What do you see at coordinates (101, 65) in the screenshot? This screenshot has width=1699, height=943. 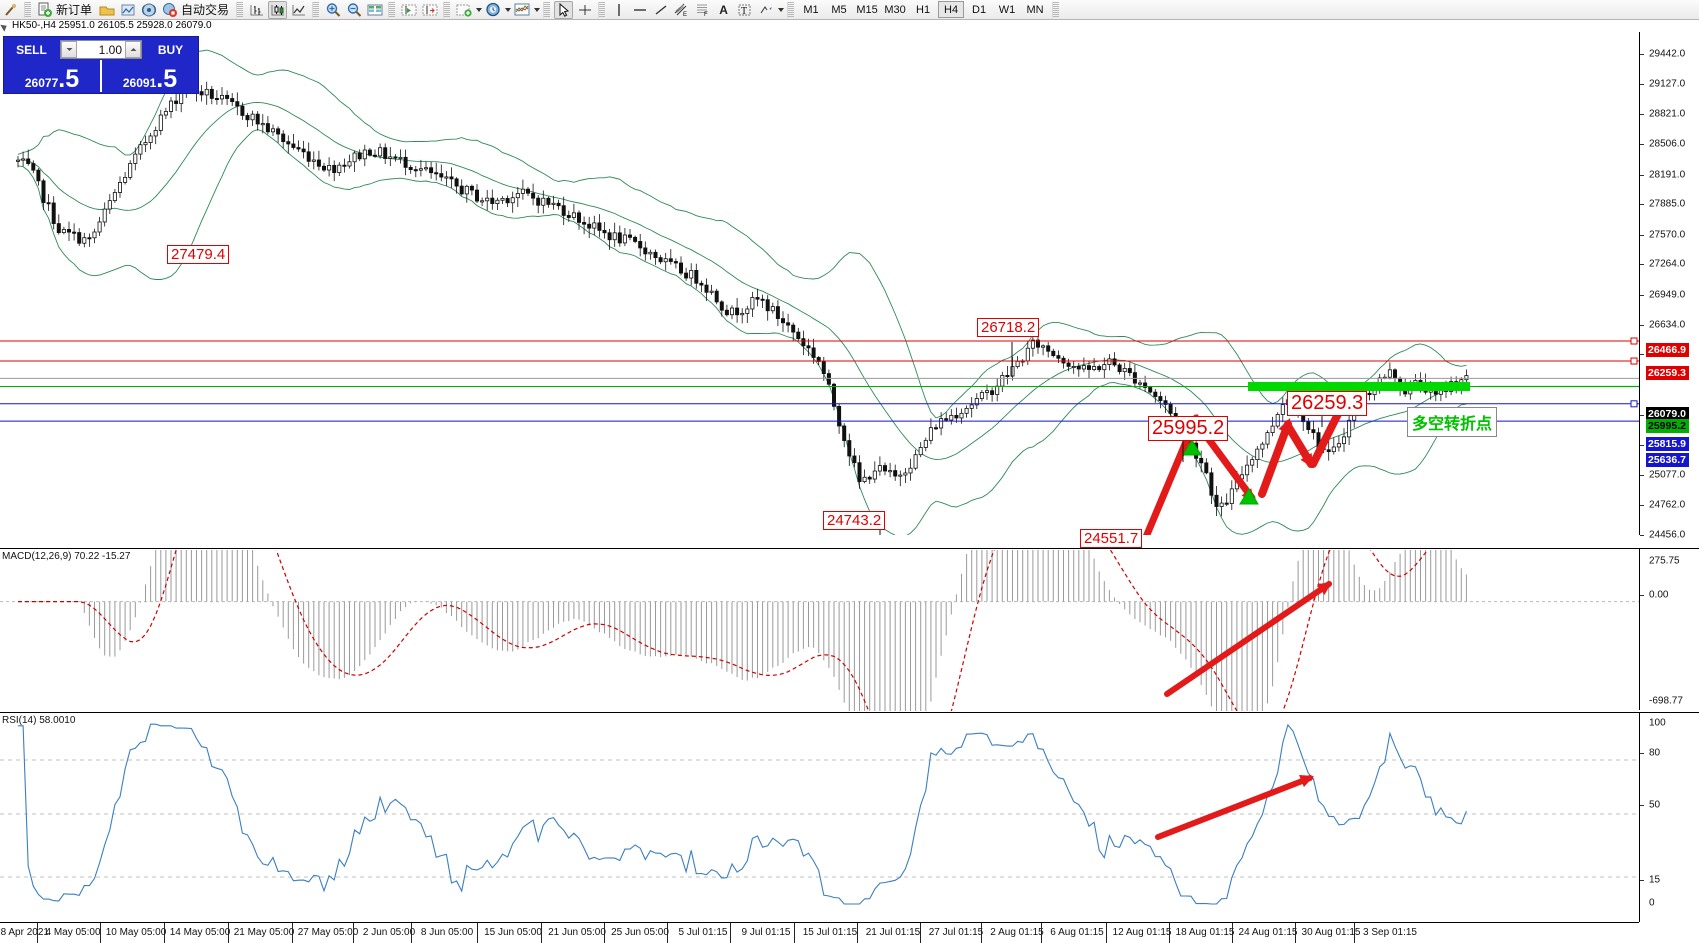 I see `one-click-trading-panel: SELL 1.00 BUY 26077.5 26091.5` at bounding box center [101, 65].